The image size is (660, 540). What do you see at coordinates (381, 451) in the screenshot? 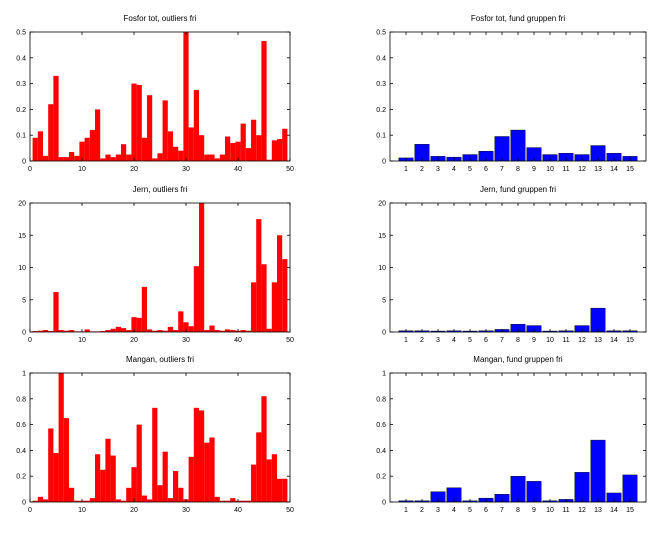
I see `y-tick-label: 0.4` at bounding box center [381, 451].